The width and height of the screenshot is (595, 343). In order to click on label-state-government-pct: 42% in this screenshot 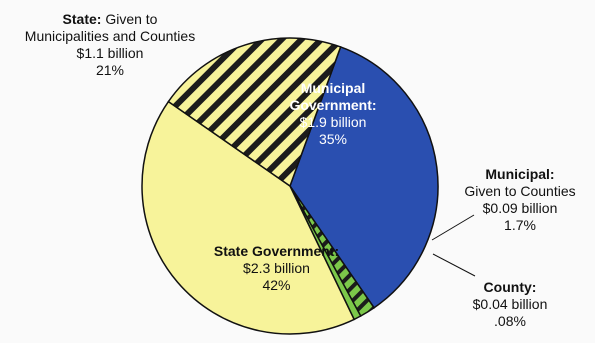, I will do `click(276, 285)`.